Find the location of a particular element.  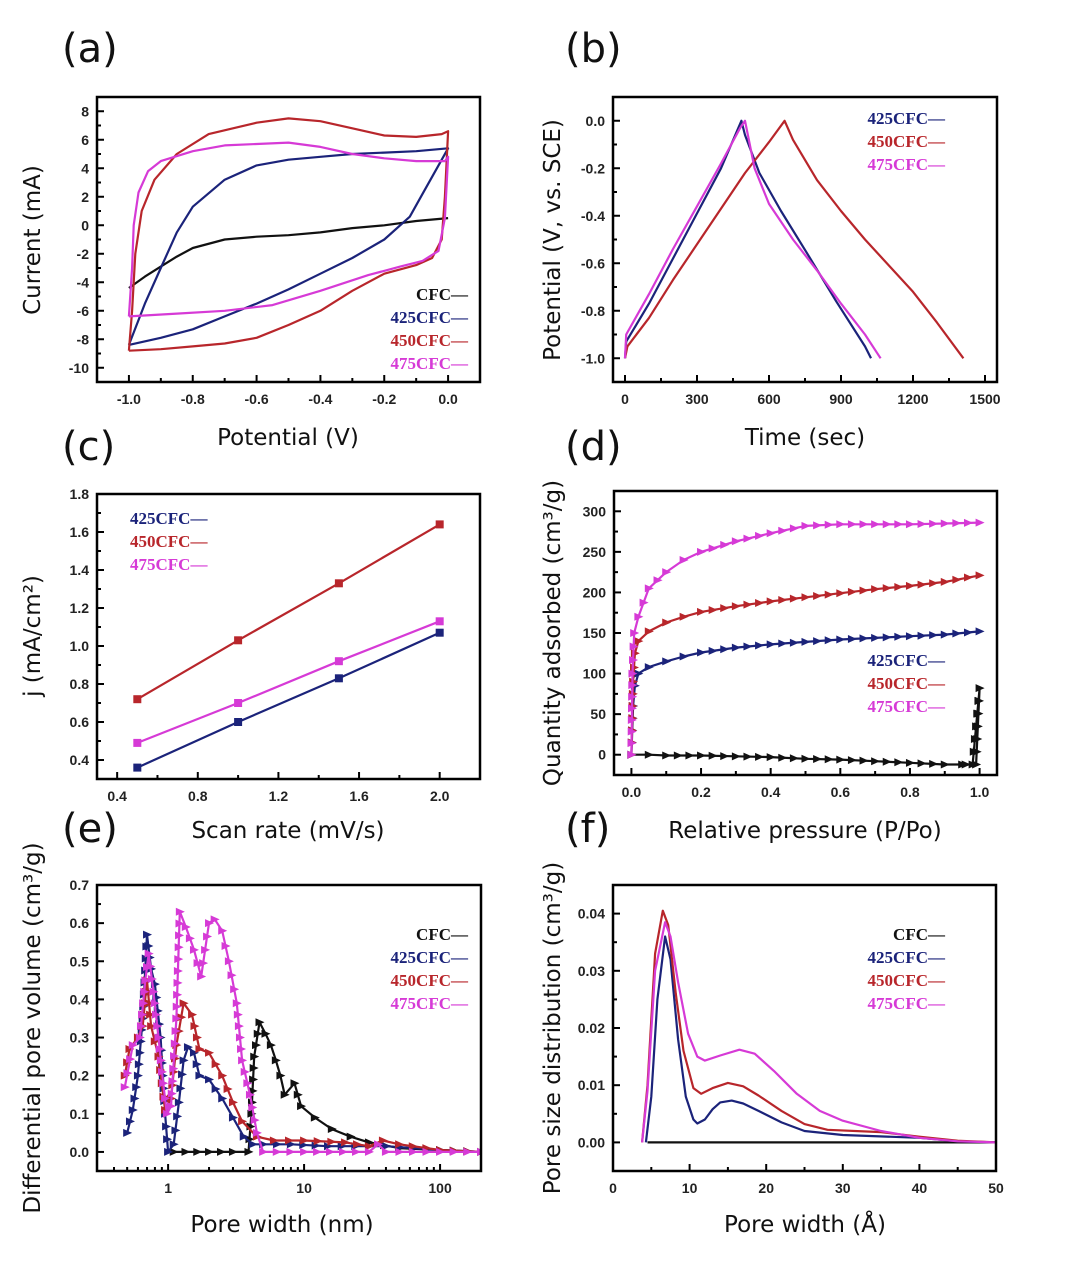

x-axis-title: Scan rate (mV/s) is located at coordinates (287, 831).